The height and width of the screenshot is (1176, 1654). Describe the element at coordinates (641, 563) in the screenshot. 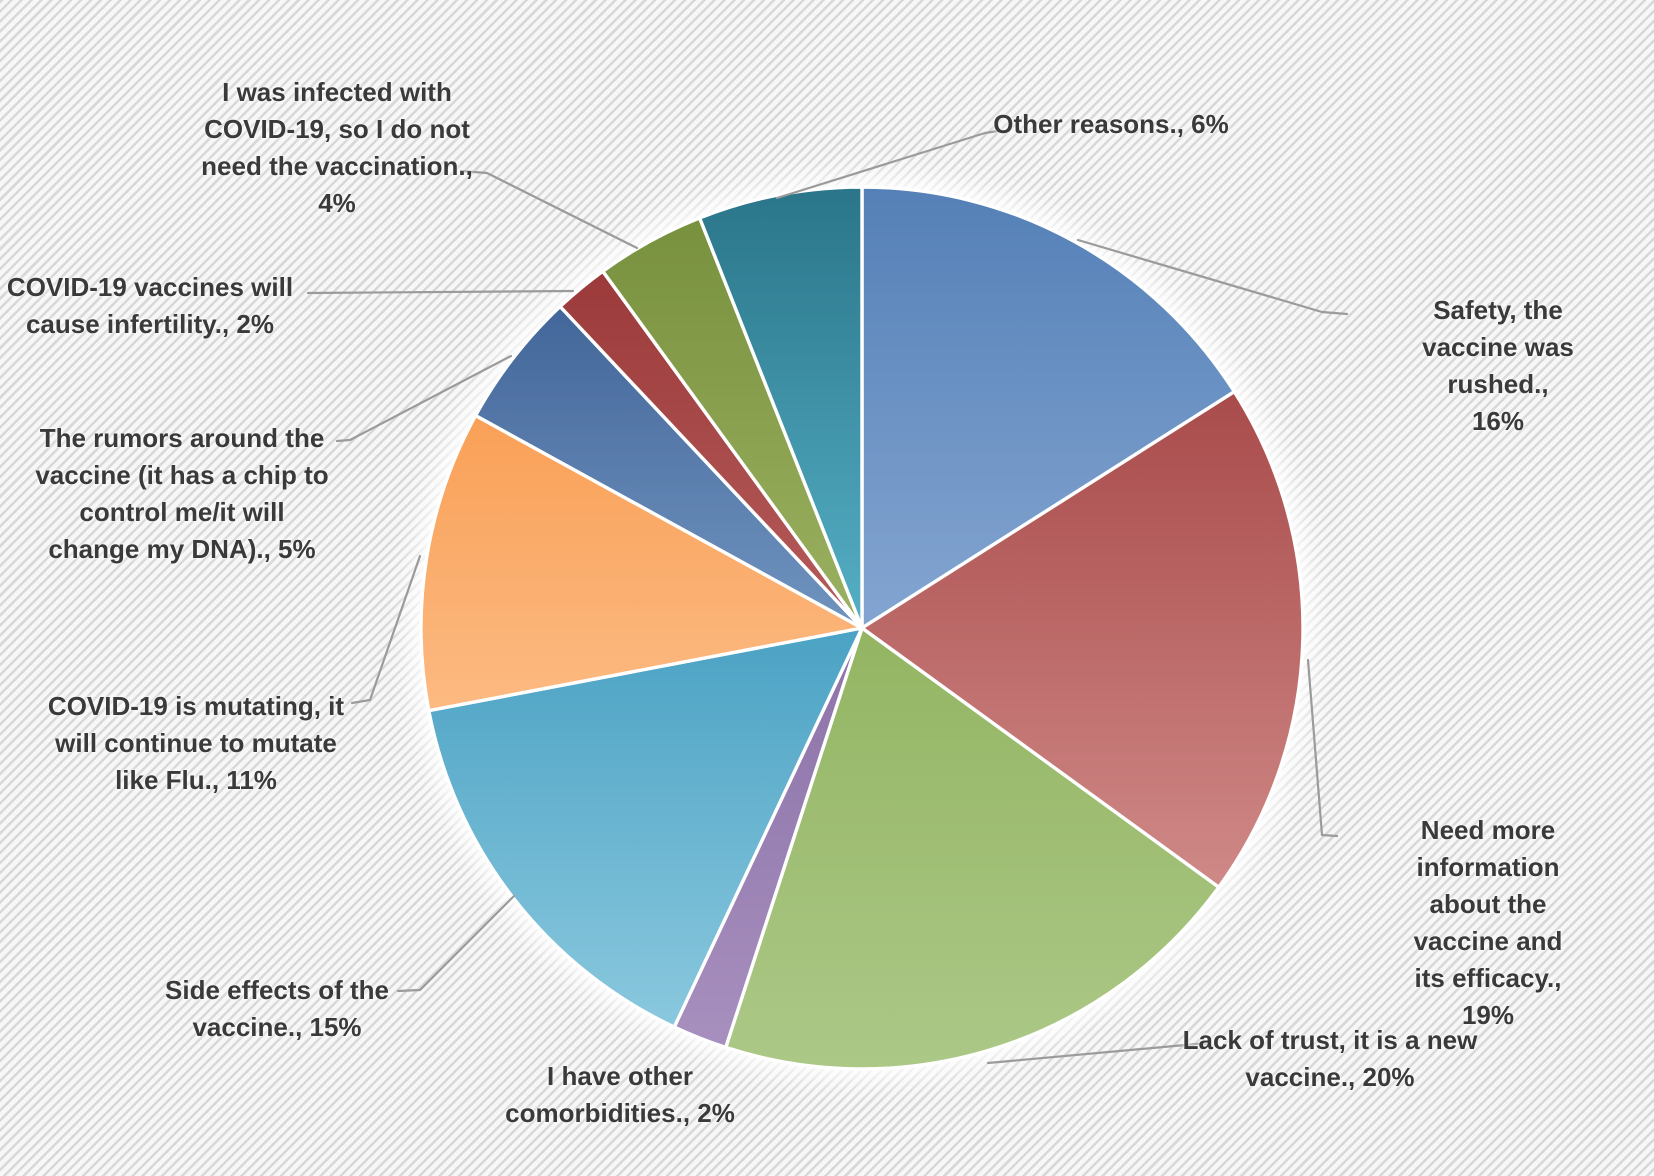

I see `pie-slice-mutating` at that location.